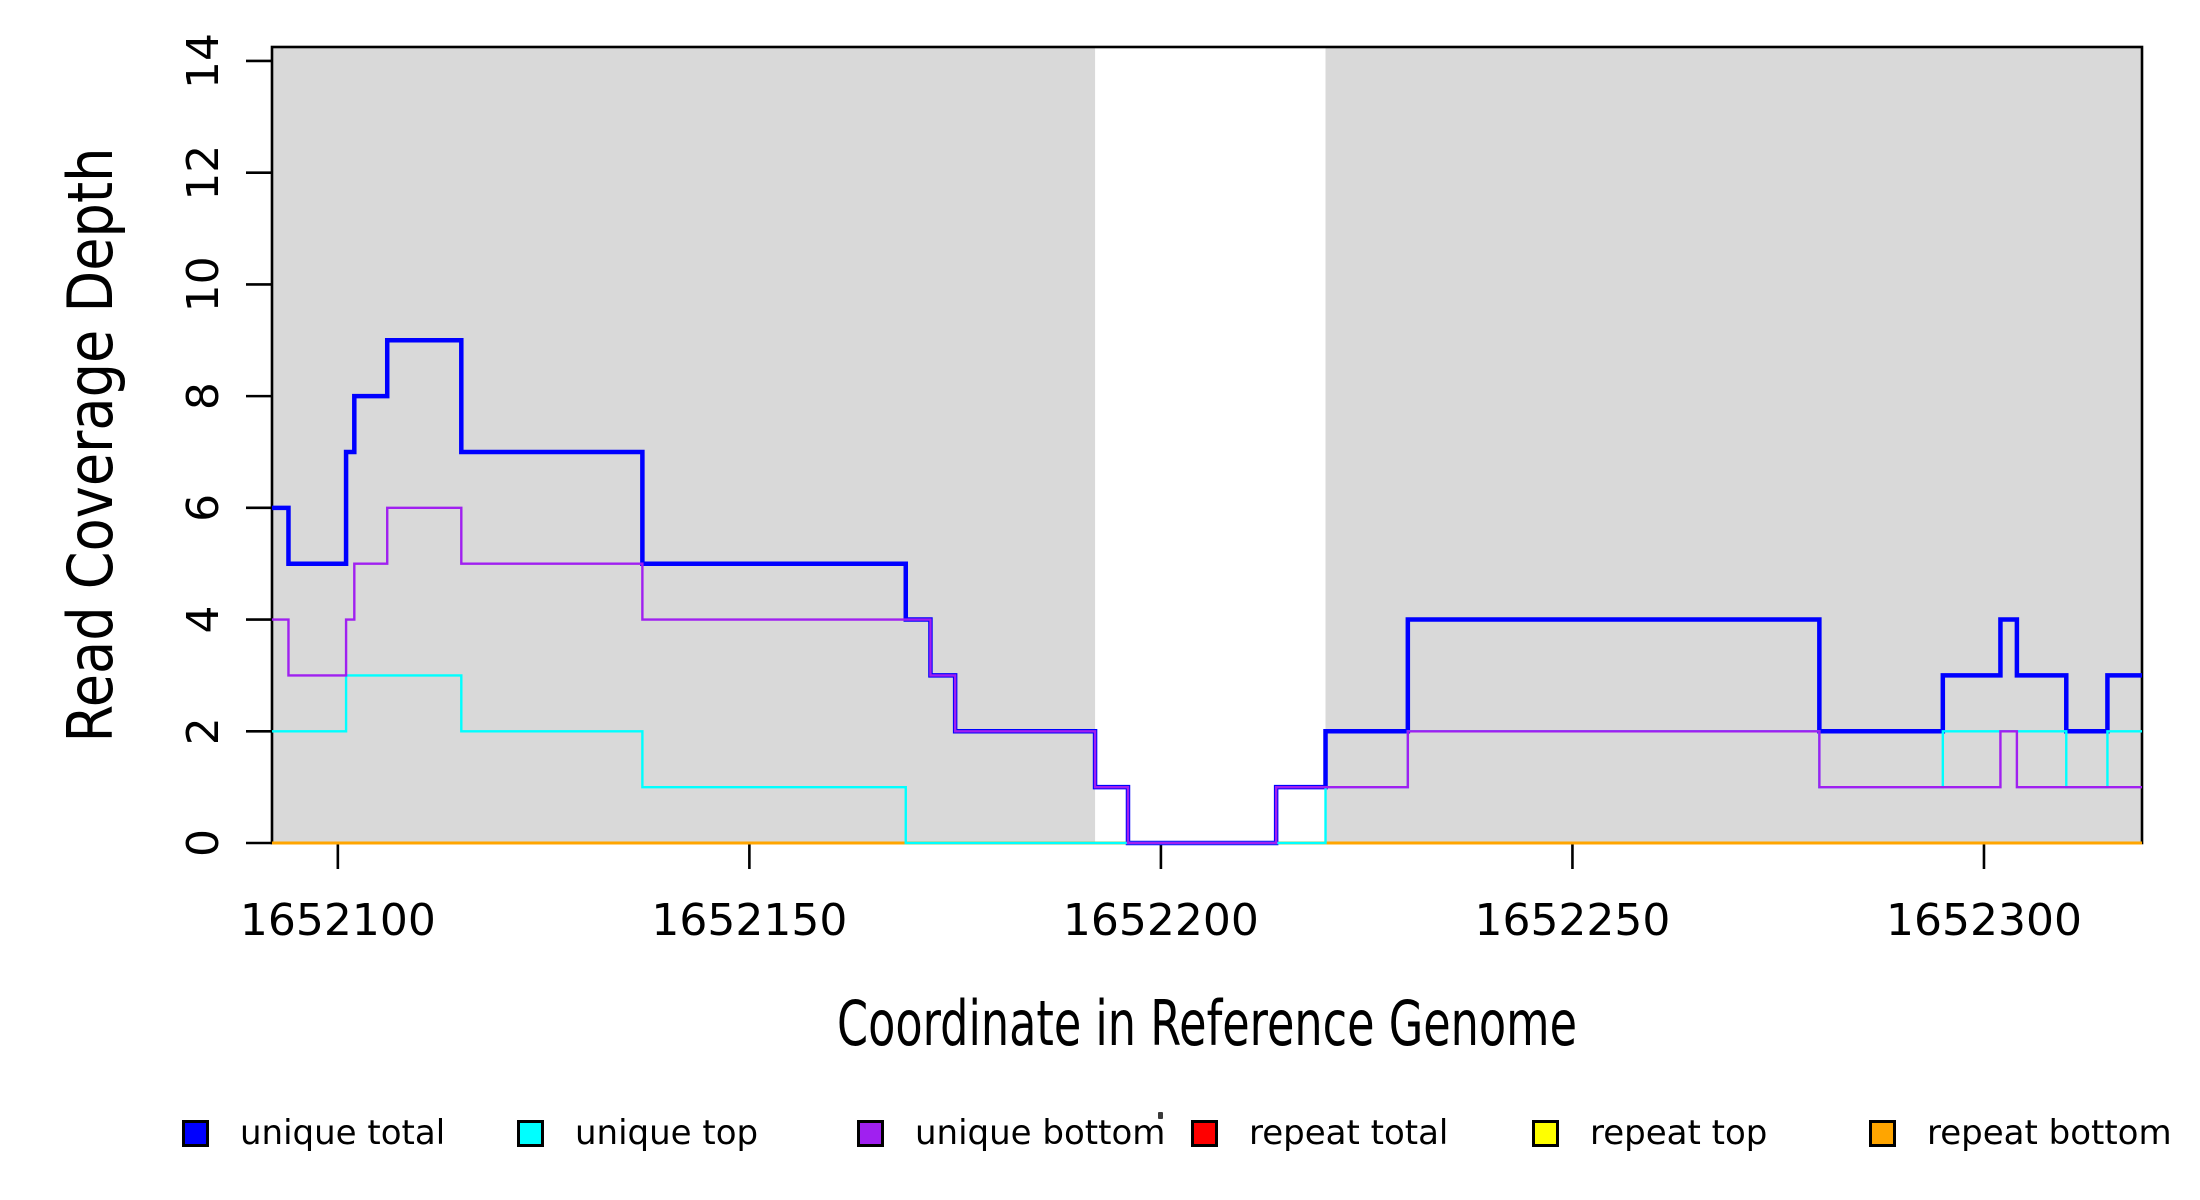  Describe the element at coordinates (1679, 1133) in the screenshot. I see `legend-label: repeat top` at that location.